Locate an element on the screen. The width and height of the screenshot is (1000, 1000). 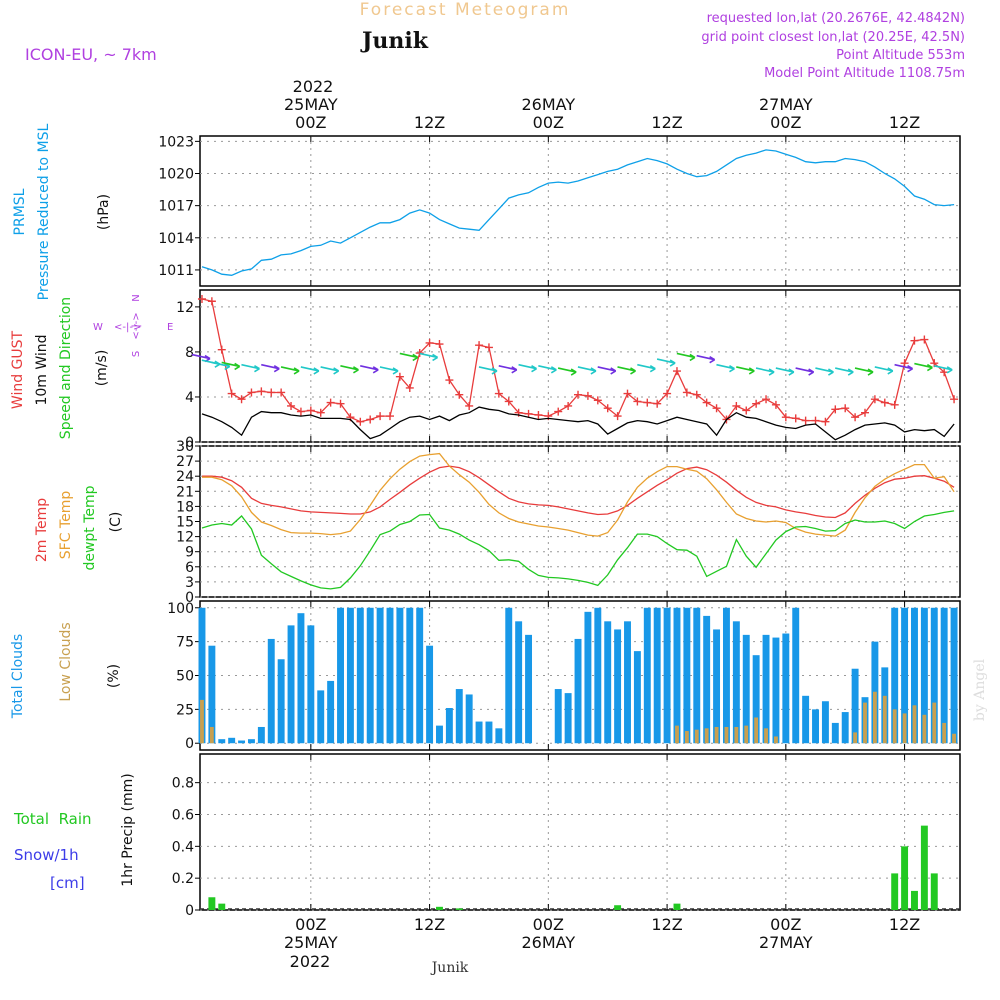
footer-location: Junik is located at coordinates (449, 968).